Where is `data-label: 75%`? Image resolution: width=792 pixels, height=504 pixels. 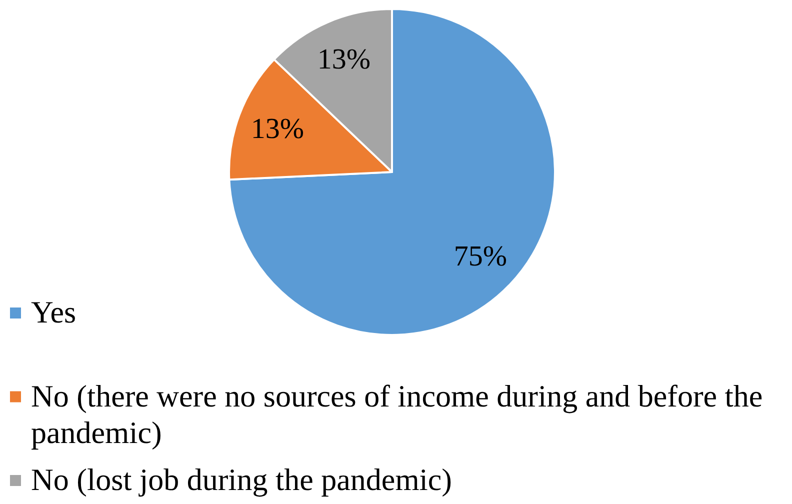 data-label: 75% is located at coordinates (481, 256).